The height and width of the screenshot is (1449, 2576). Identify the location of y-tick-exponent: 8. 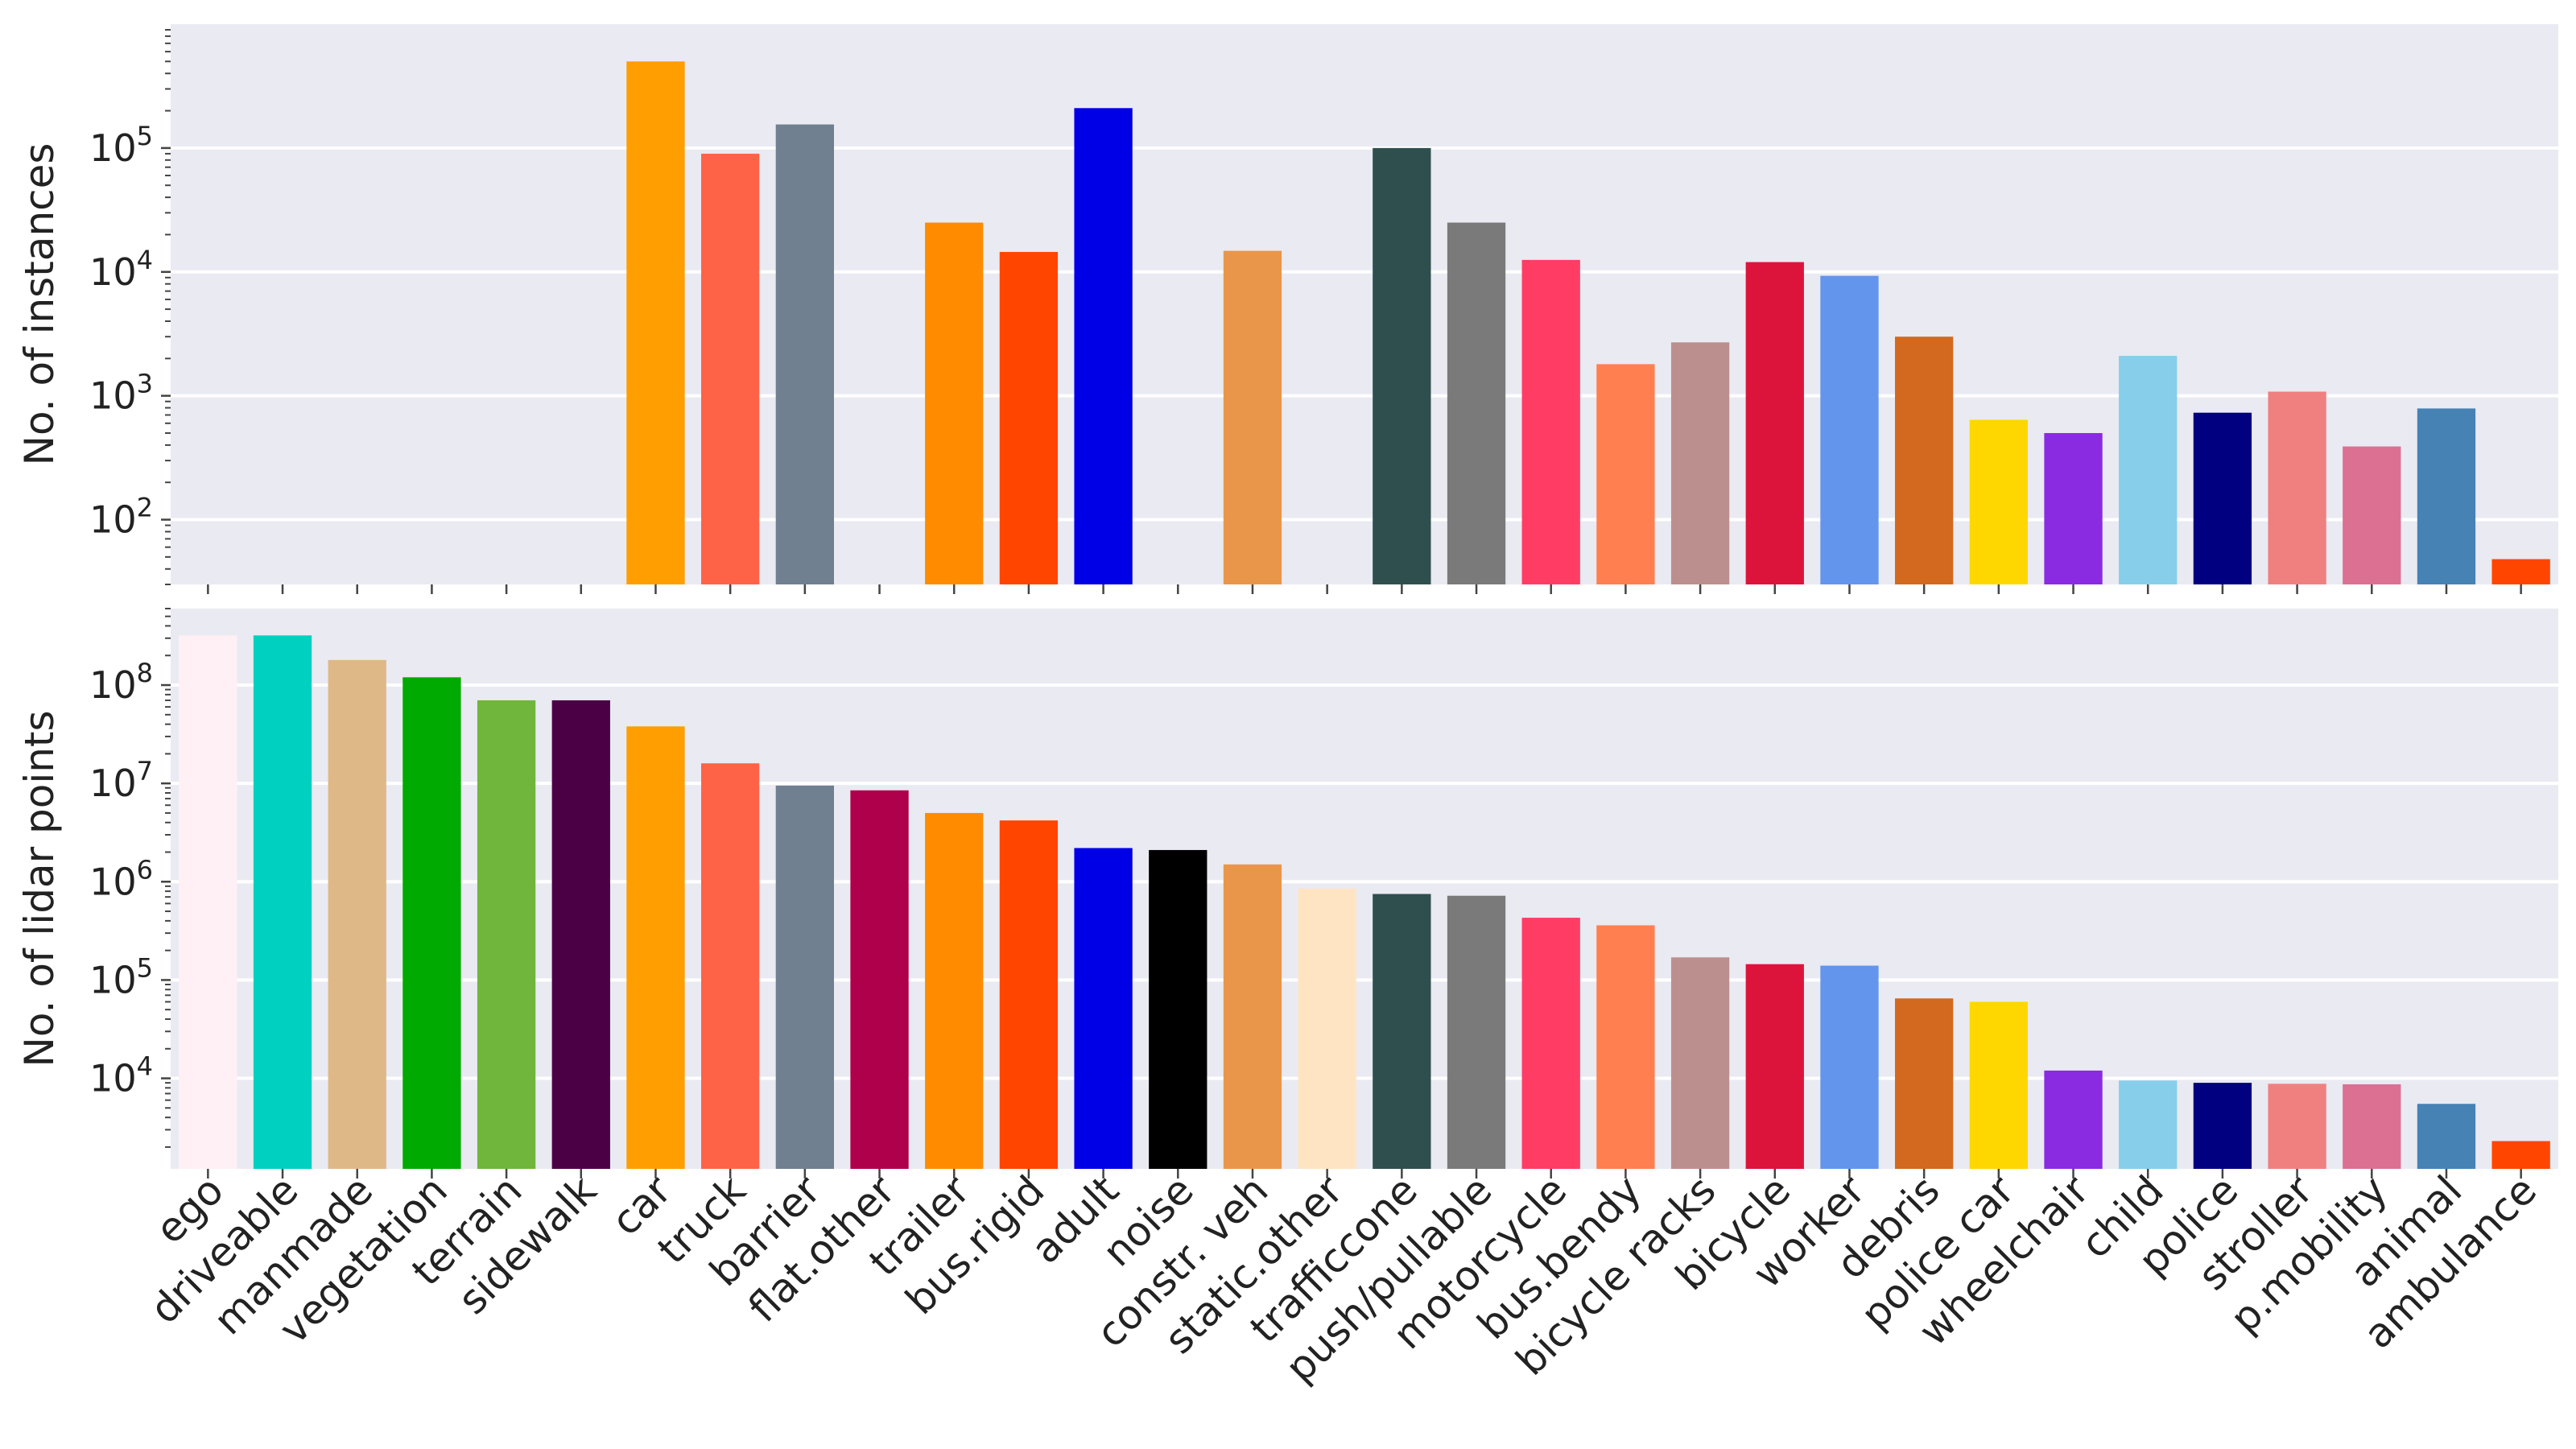
(145, 673).